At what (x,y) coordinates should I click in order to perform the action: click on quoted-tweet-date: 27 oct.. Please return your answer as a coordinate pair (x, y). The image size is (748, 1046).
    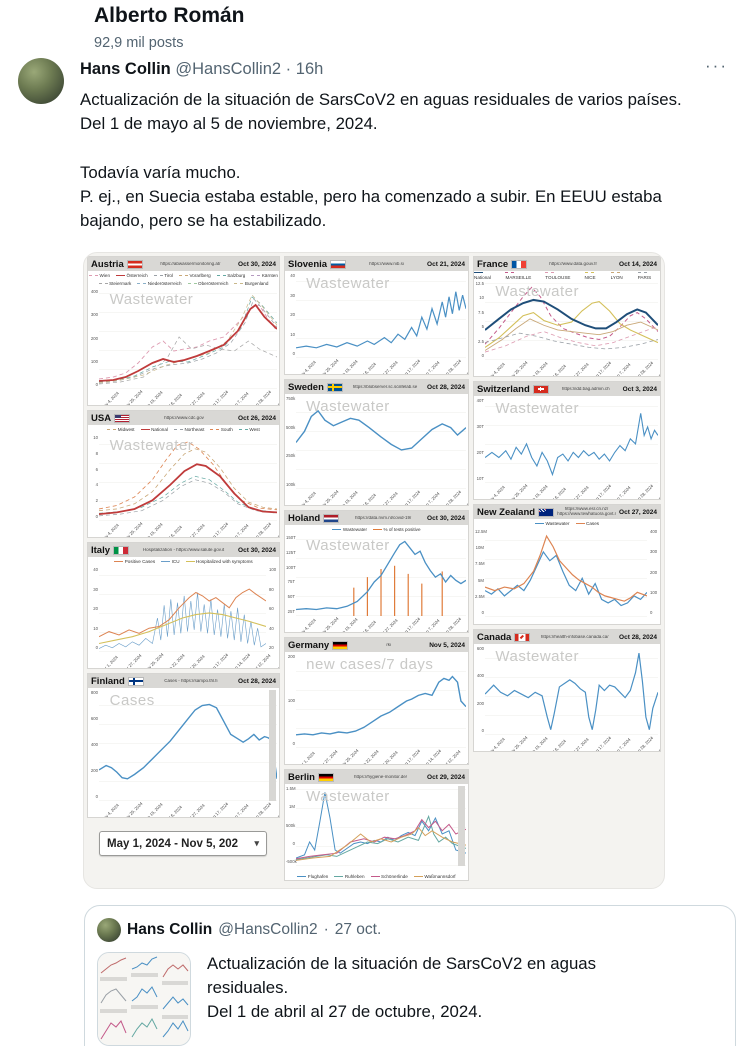
    Looking at the image, I should click on (358, 929).